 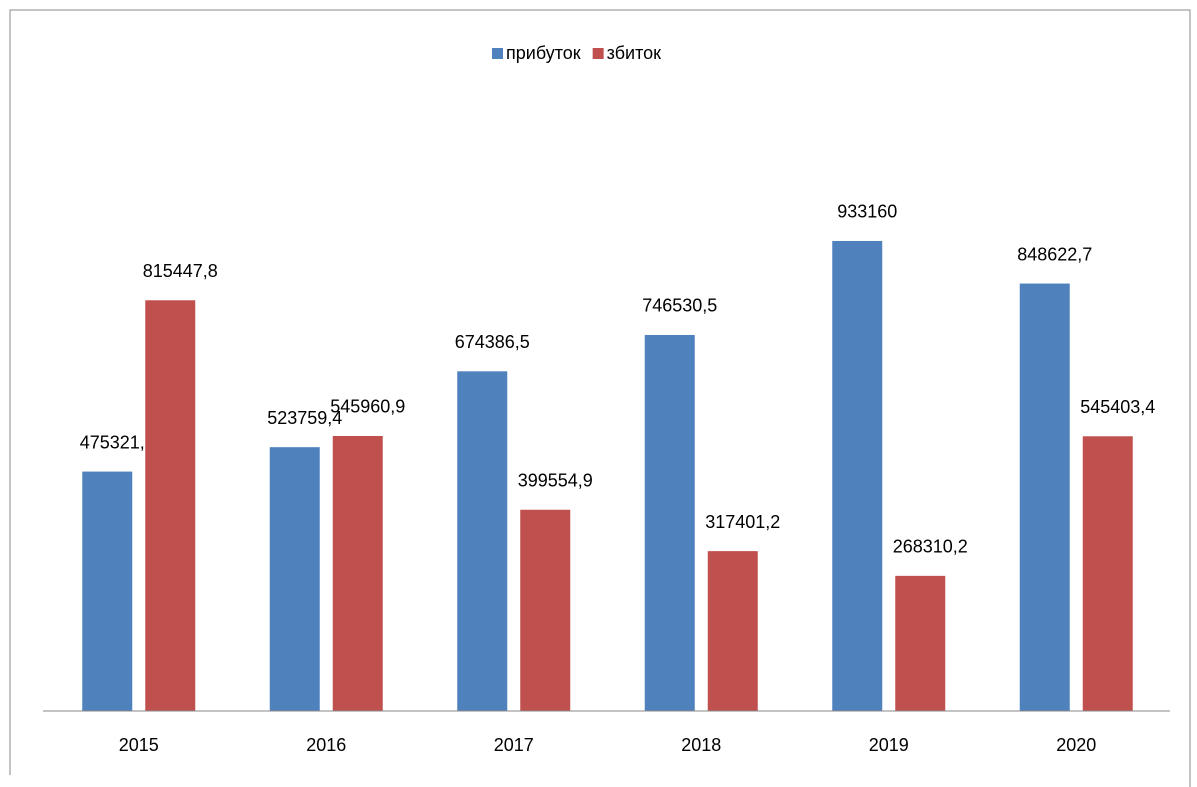 I want to click on x-tick-label: 2015, so click(x=139, y=745).